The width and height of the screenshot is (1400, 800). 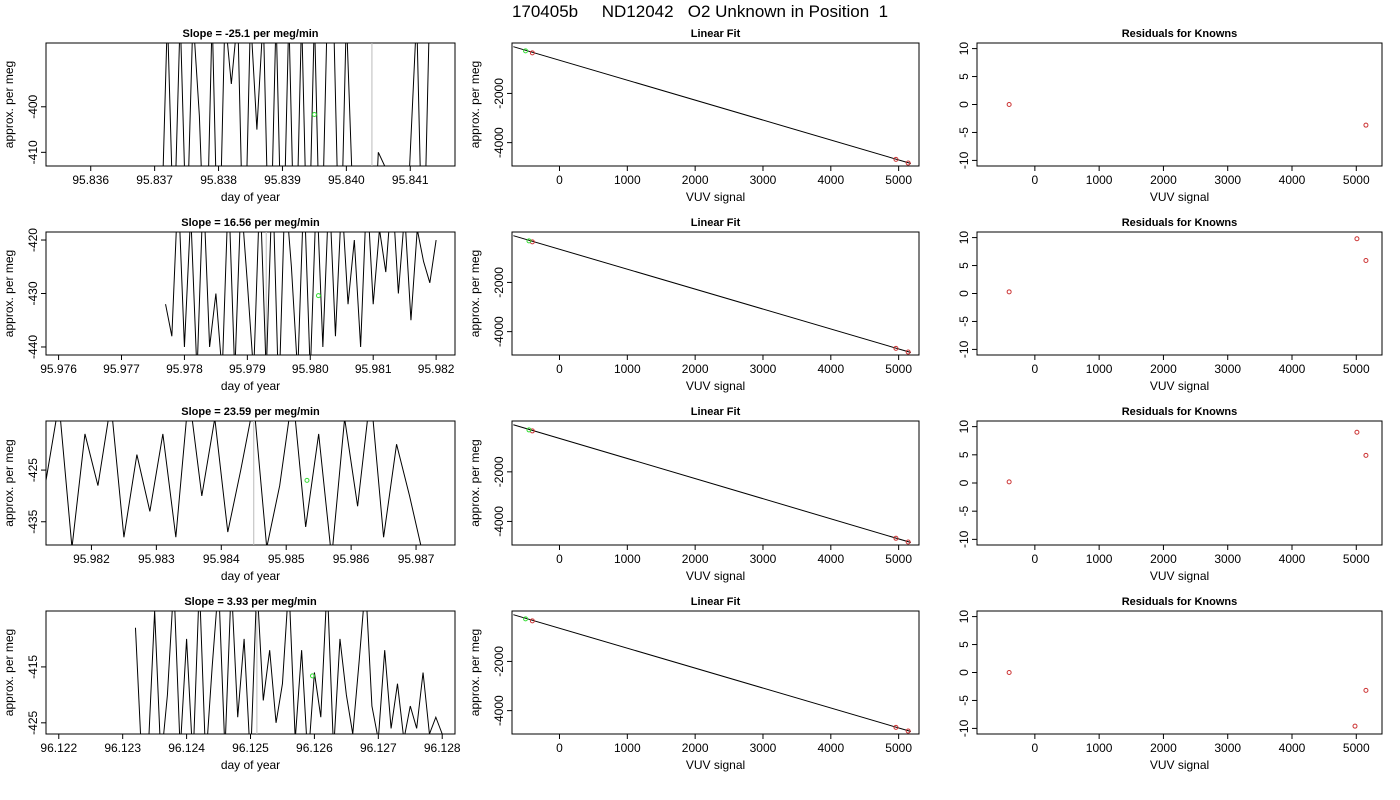 What do you see at coordinates (964, 672) in the screenshot?
I see `y-tick-label: 0` at bounding box center [964, 672].